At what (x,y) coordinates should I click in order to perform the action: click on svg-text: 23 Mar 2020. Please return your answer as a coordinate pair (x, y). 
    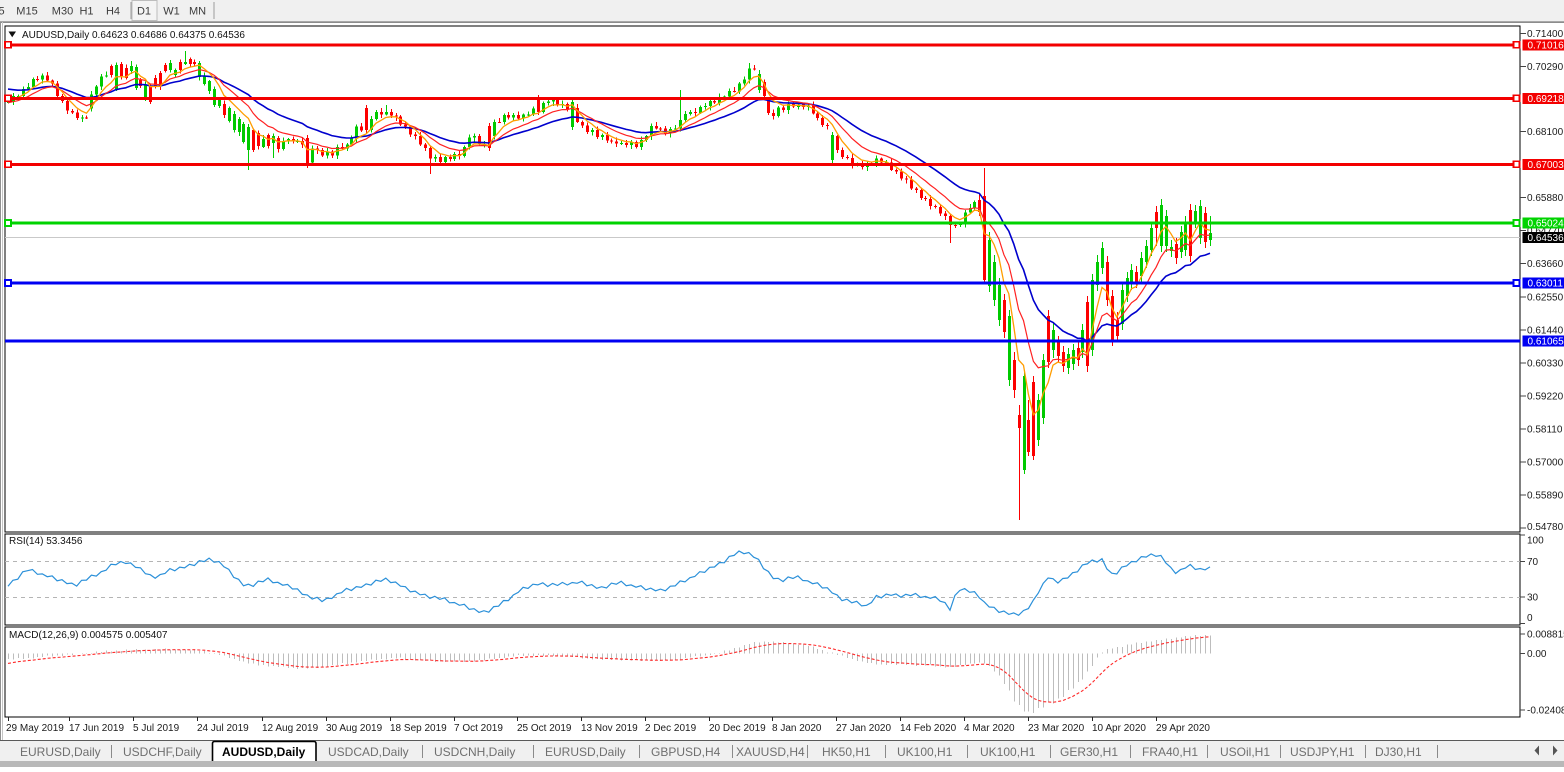
    Looking at the image, I should click on (1056, 728).